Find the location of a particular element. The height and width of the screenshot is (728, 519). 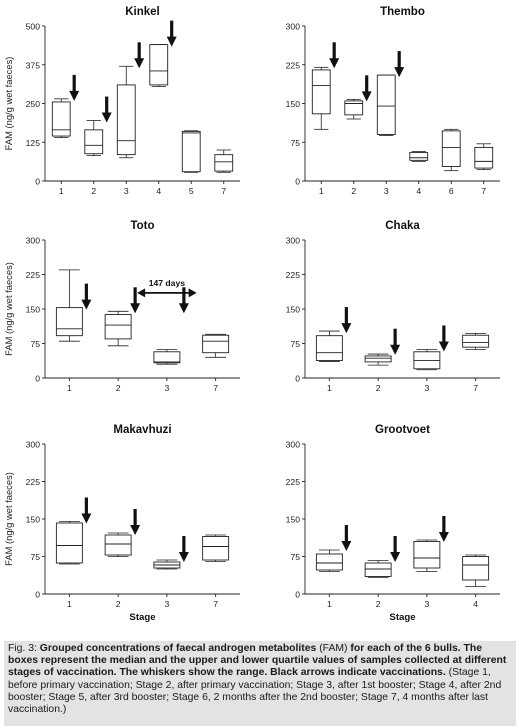

interval-label: 147 days is located at coordinates (167, 283).